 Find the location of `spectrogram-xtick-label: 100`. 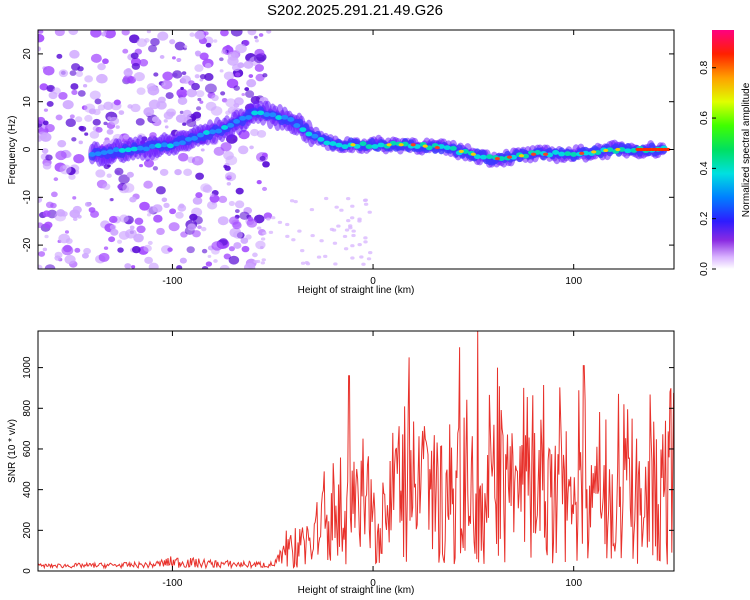

spectrogram-xtick-label: 100 is located at coordinates (573, 281).